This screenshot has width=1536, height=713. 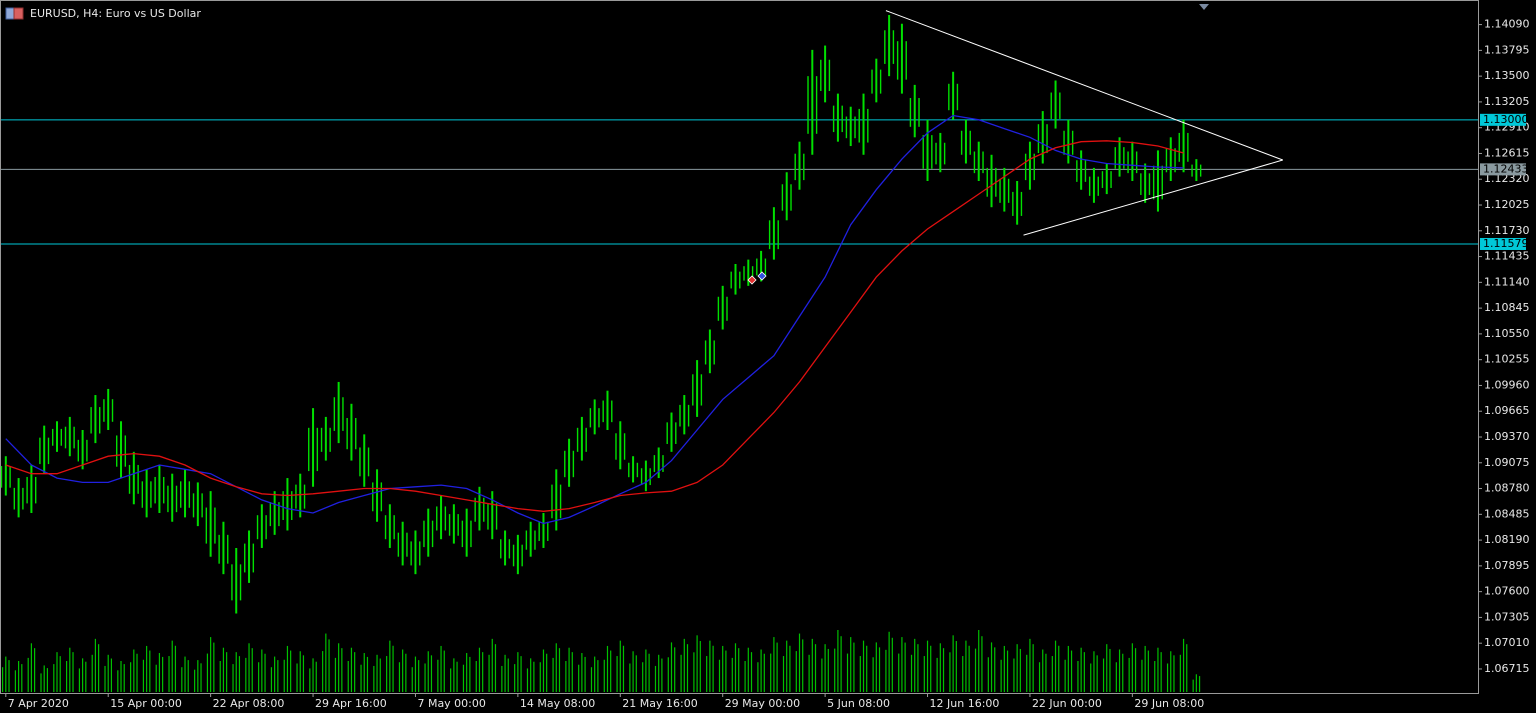 What do you see at coordinates (1507, 152) in the screenshot?
I see `y-tick-label: 1.12615` at bounding box center [1507, 152].